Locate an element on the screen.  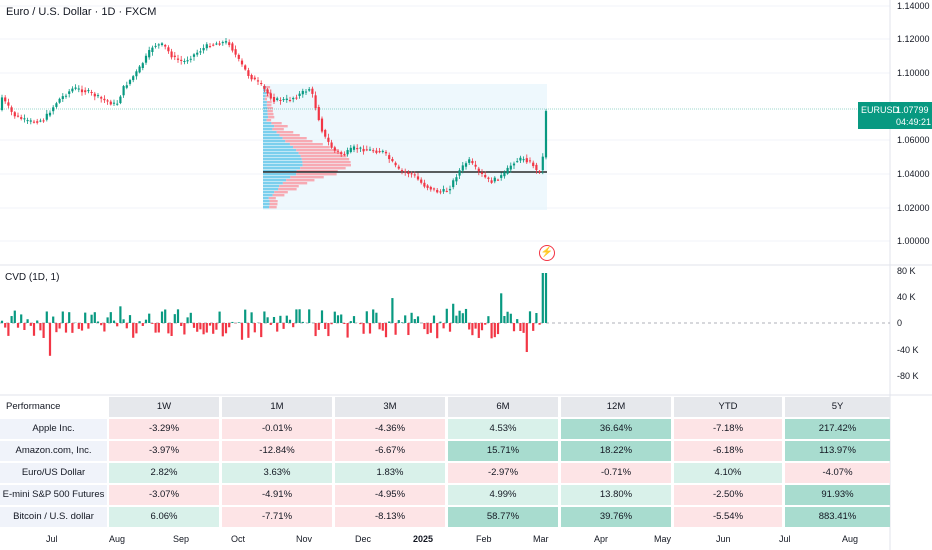
column-header: 12M is located at coordinates (616, 407).